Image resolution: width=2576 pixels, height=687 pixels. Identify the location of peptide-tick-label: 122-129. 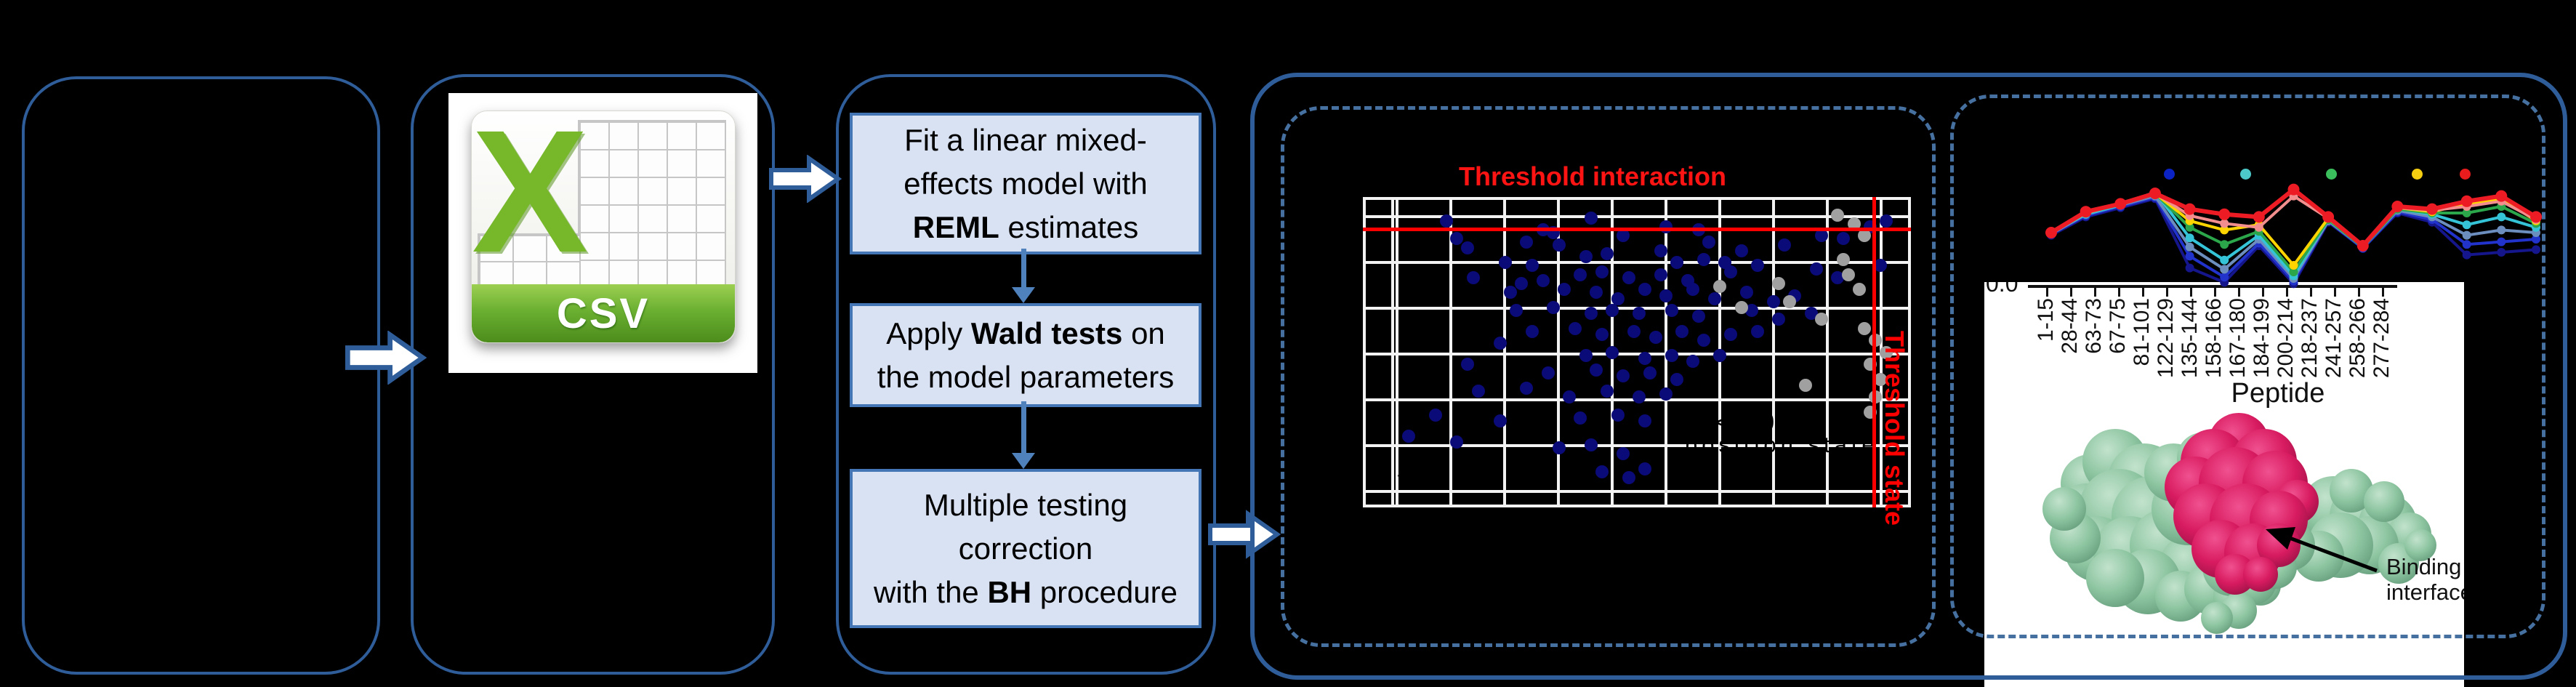
(2166, 338).